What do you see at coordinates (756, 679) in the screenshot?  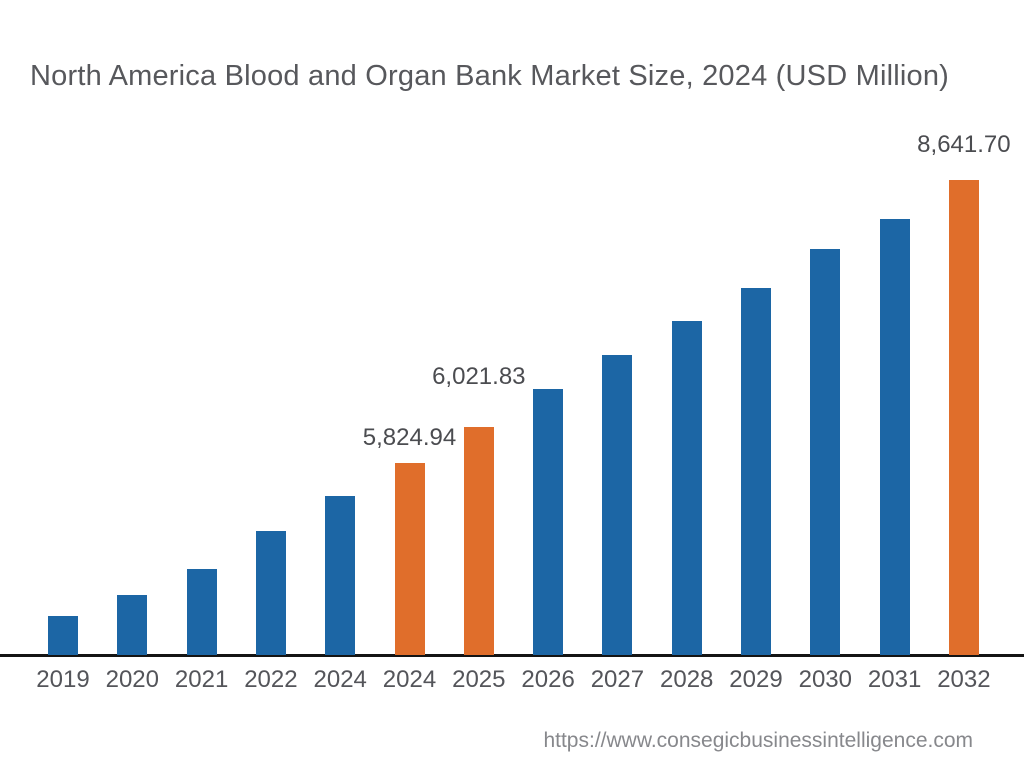 I see `x-axis-label-2029-10: 2029` at bounding box center [756, 679].